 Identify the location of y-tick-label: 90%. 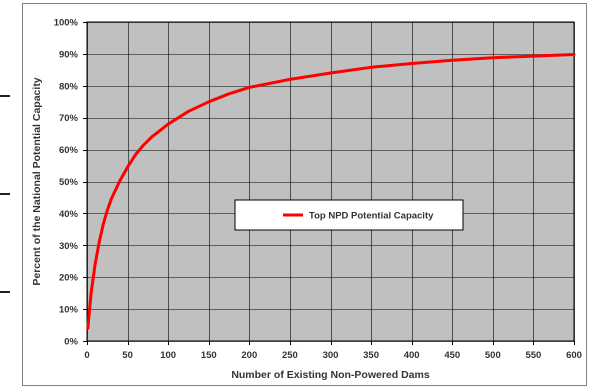
(69, 54).